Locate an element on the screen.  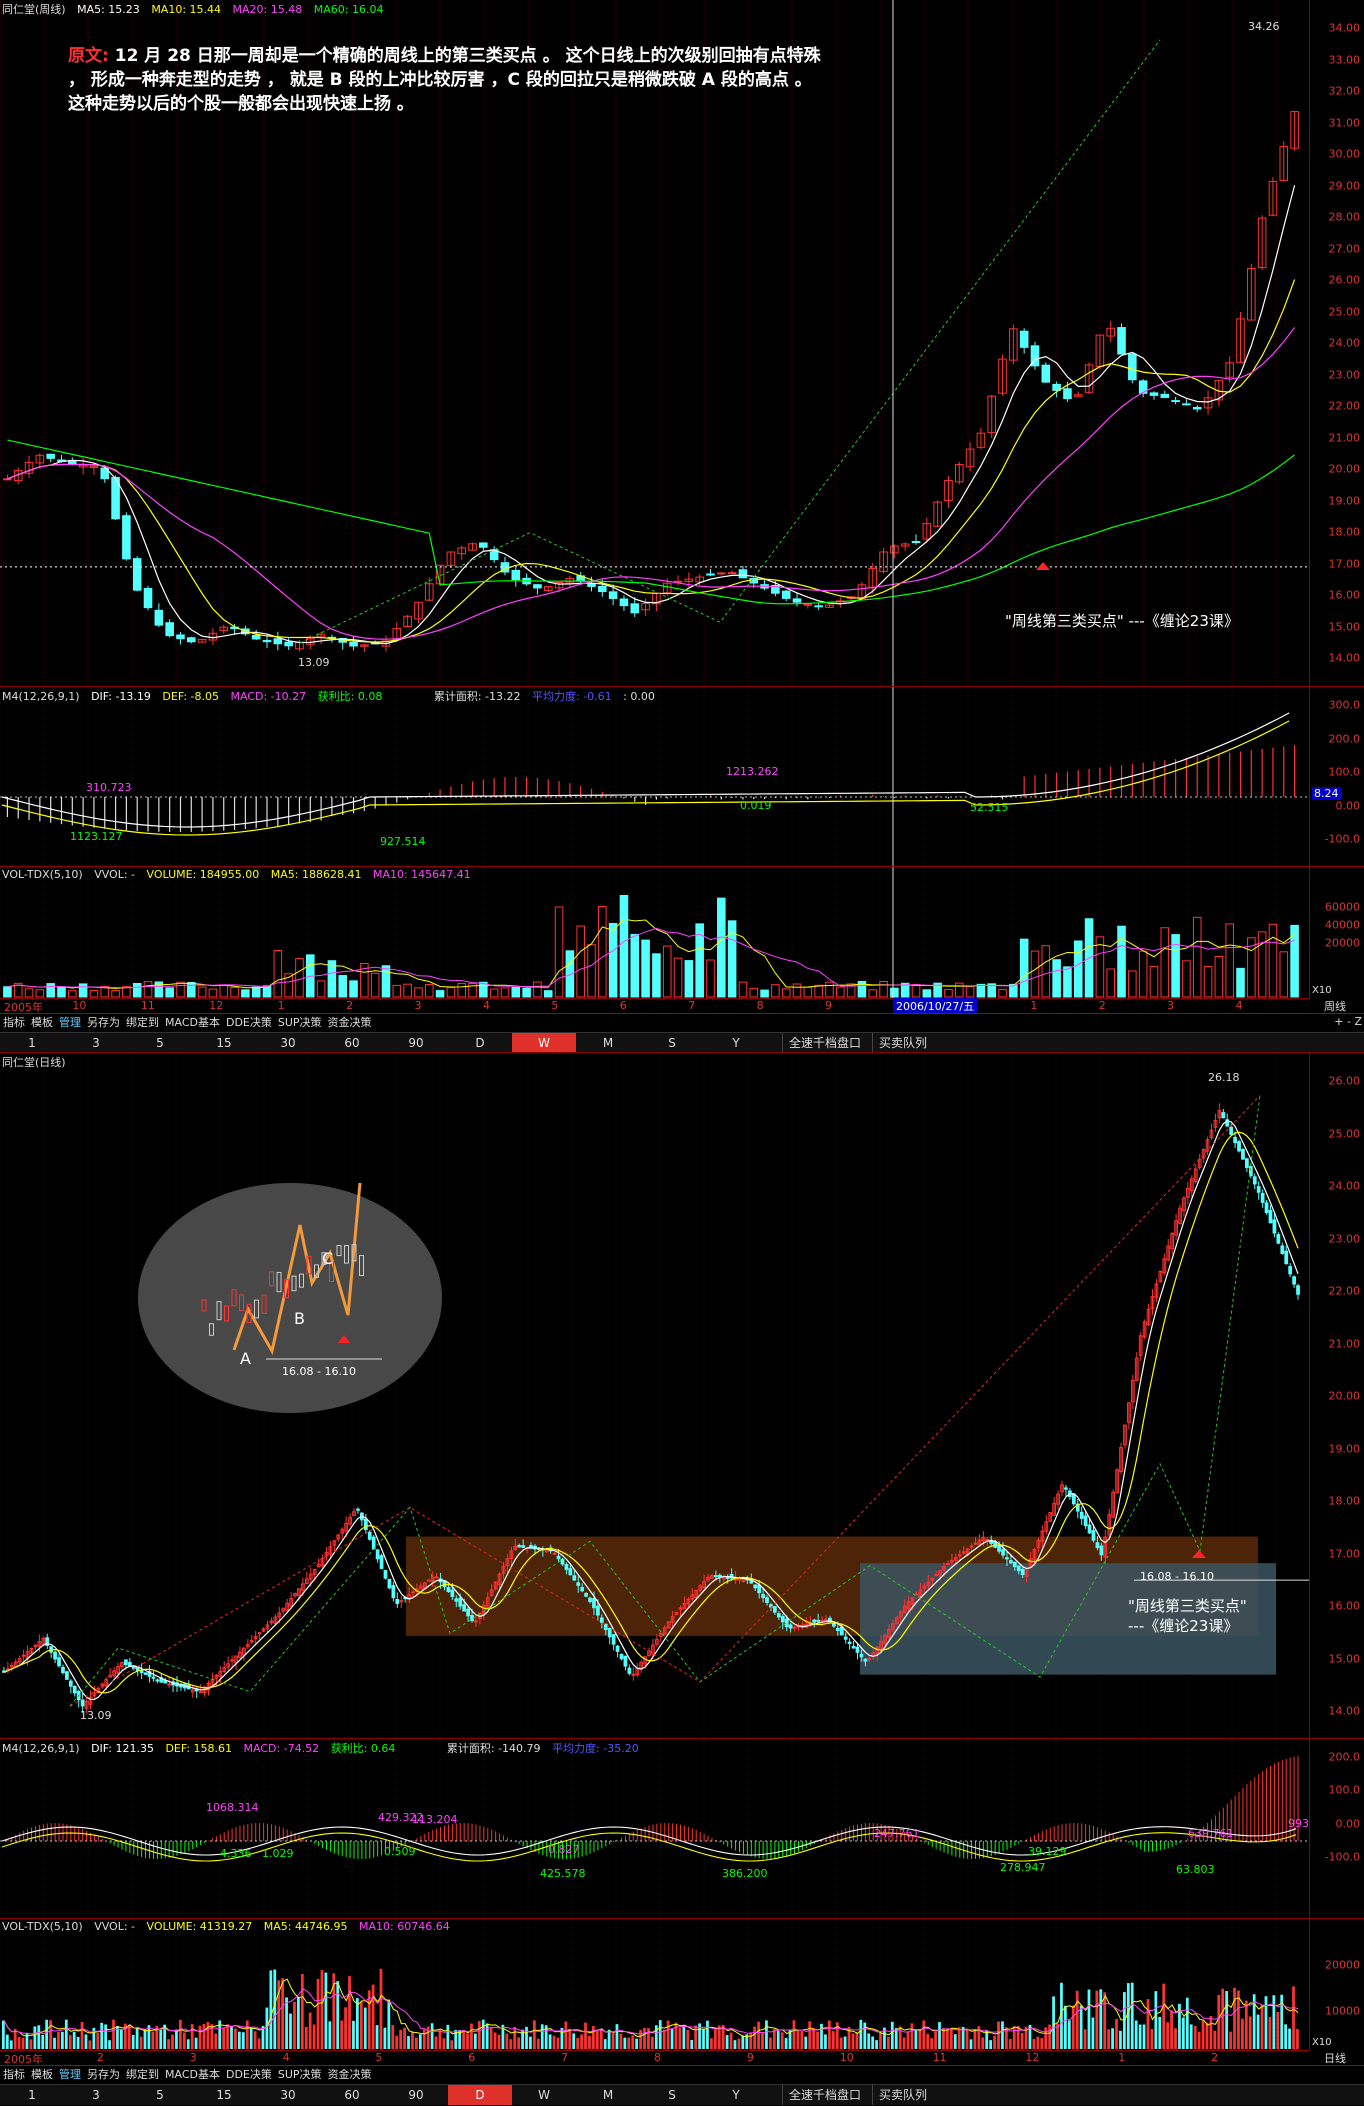
daily-macd-label: 278.947 is located at coordinates (1023, 1867).